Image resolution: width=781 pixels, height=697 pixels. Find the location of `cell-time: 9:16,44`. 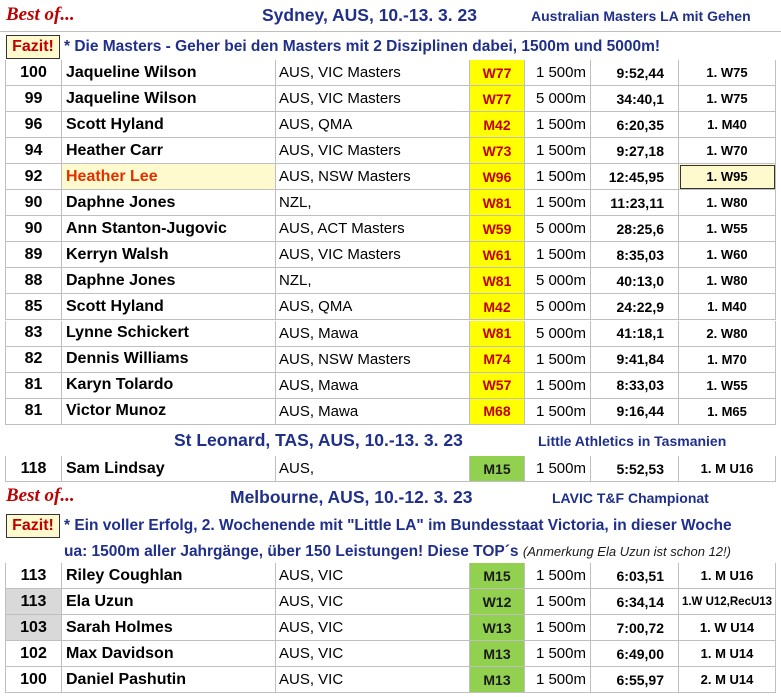

cell-time: 9:16,44 is located at coordinates (635, 411).